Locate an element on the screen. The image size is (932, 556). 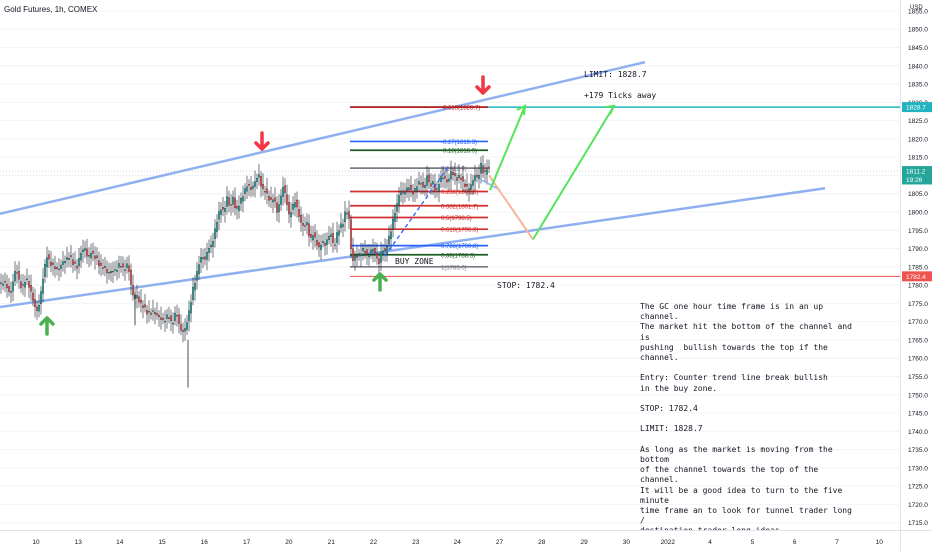
price-tick-label: 1840.0 is located at coordinates (918, 66).